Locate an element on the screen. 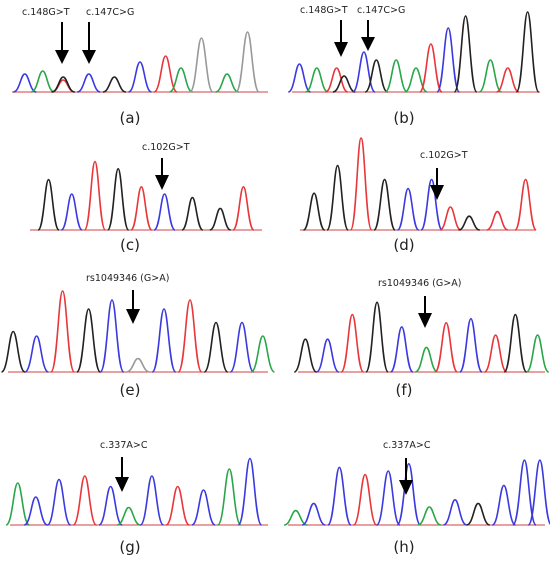 This screenshot has width=550, height=562. panel-f: rs1049346 (G>A) (f) is located at coordinates (421, 338).